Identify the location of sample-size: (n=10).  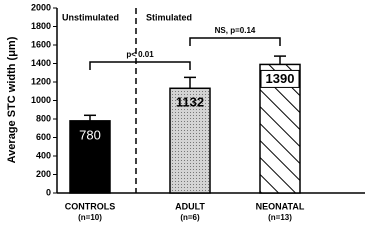
(90, 217).